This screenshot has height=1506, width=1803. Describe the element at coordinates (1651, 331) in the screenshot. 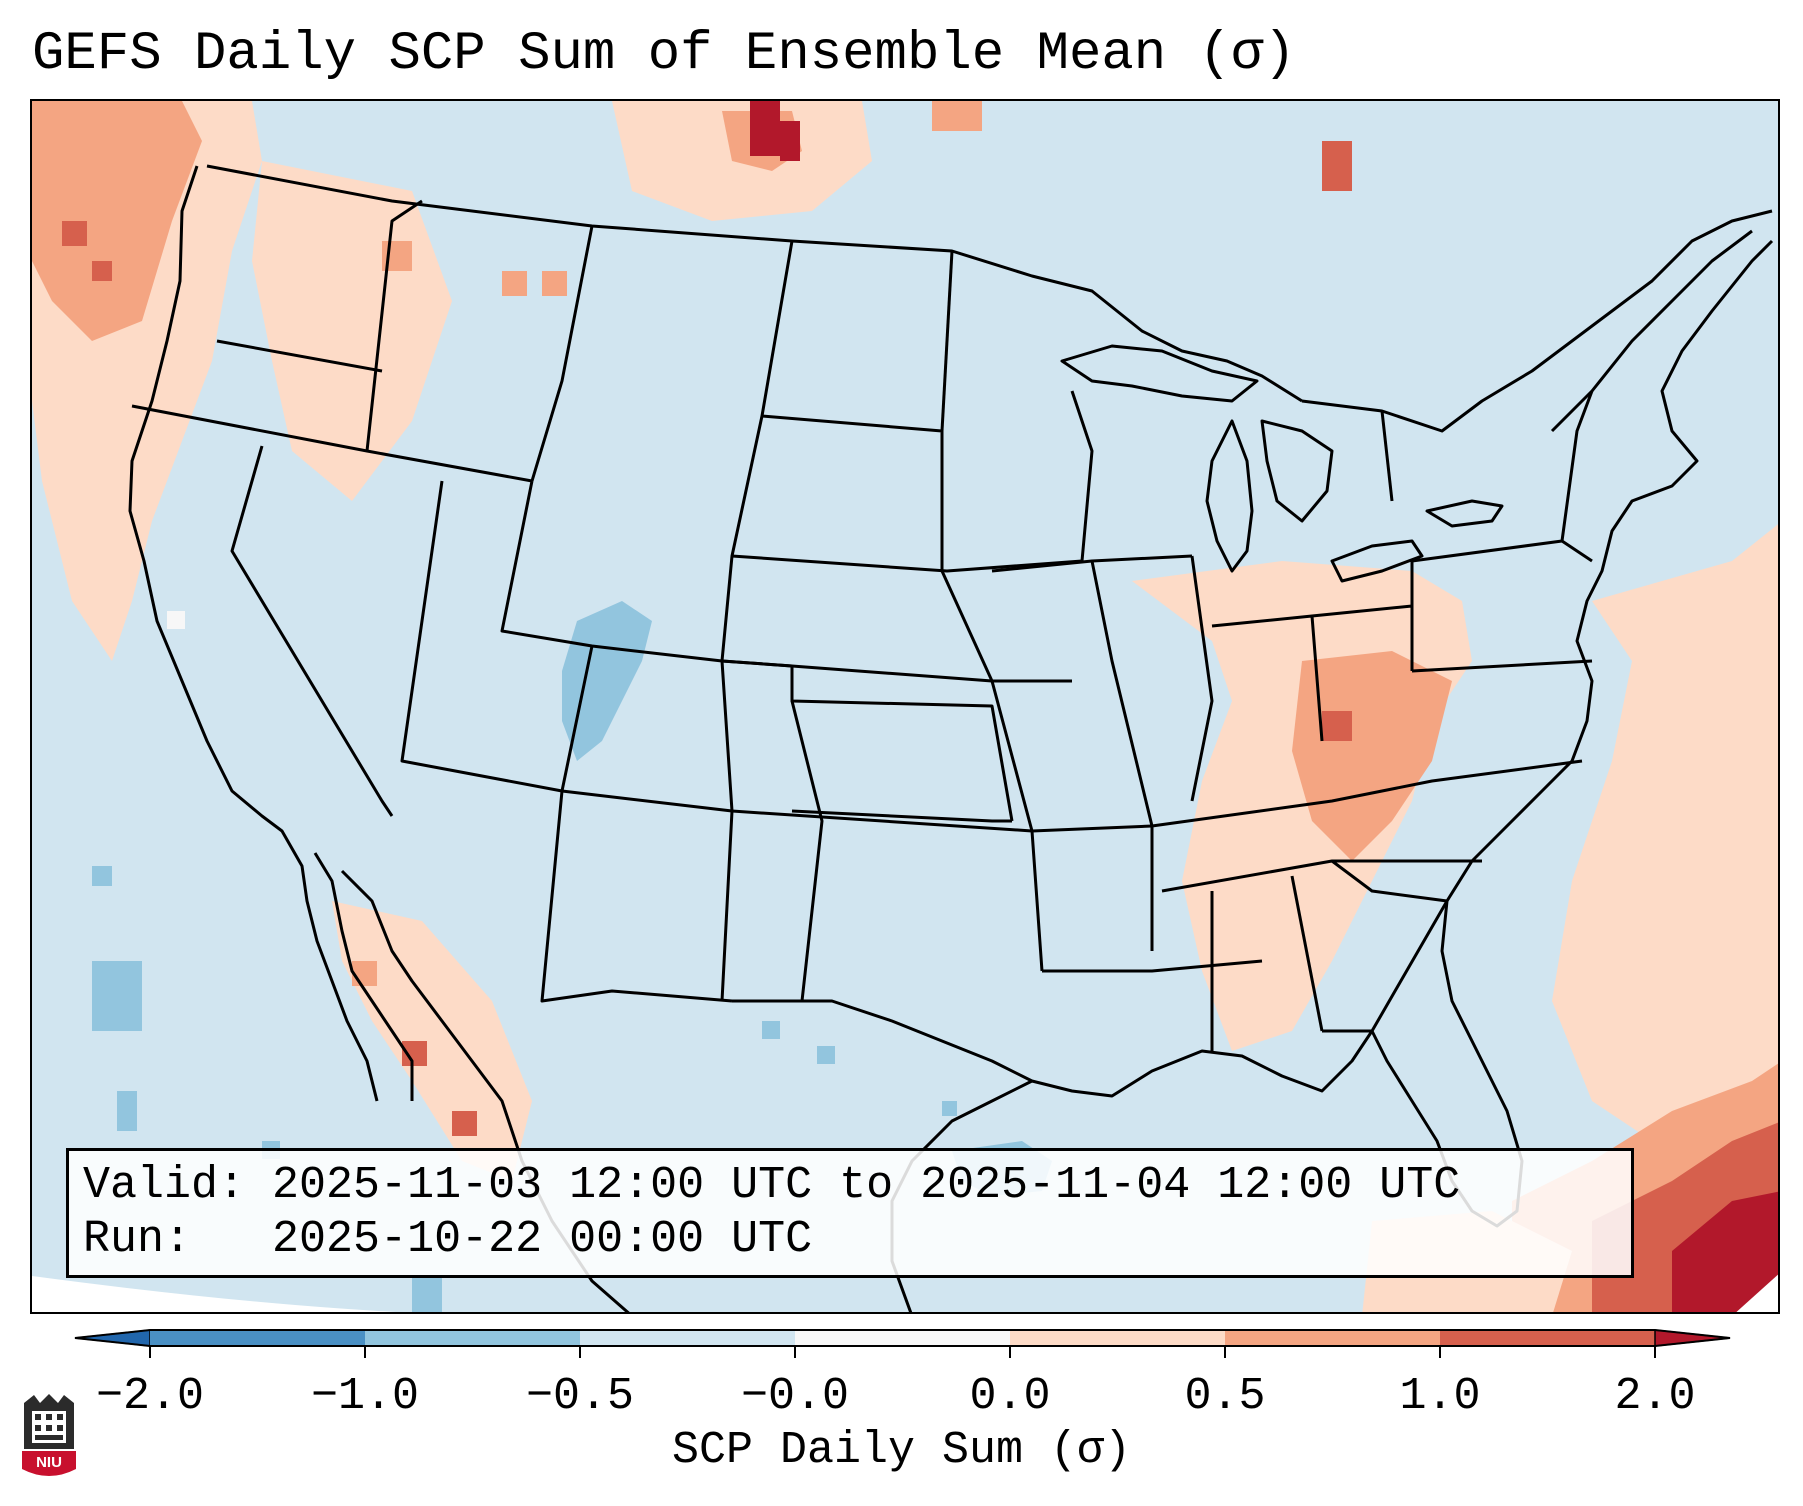

I see `coast-canada-river` at that location.